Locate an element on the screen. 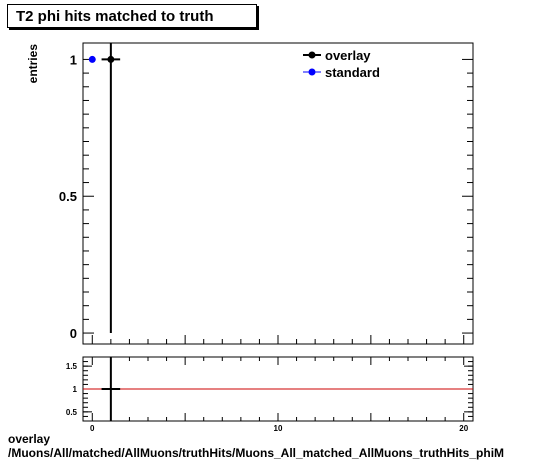 The height and width of the screenshot is (462, 546). ratio-x-tick-label: 20 is located at coordinates (463, 428).